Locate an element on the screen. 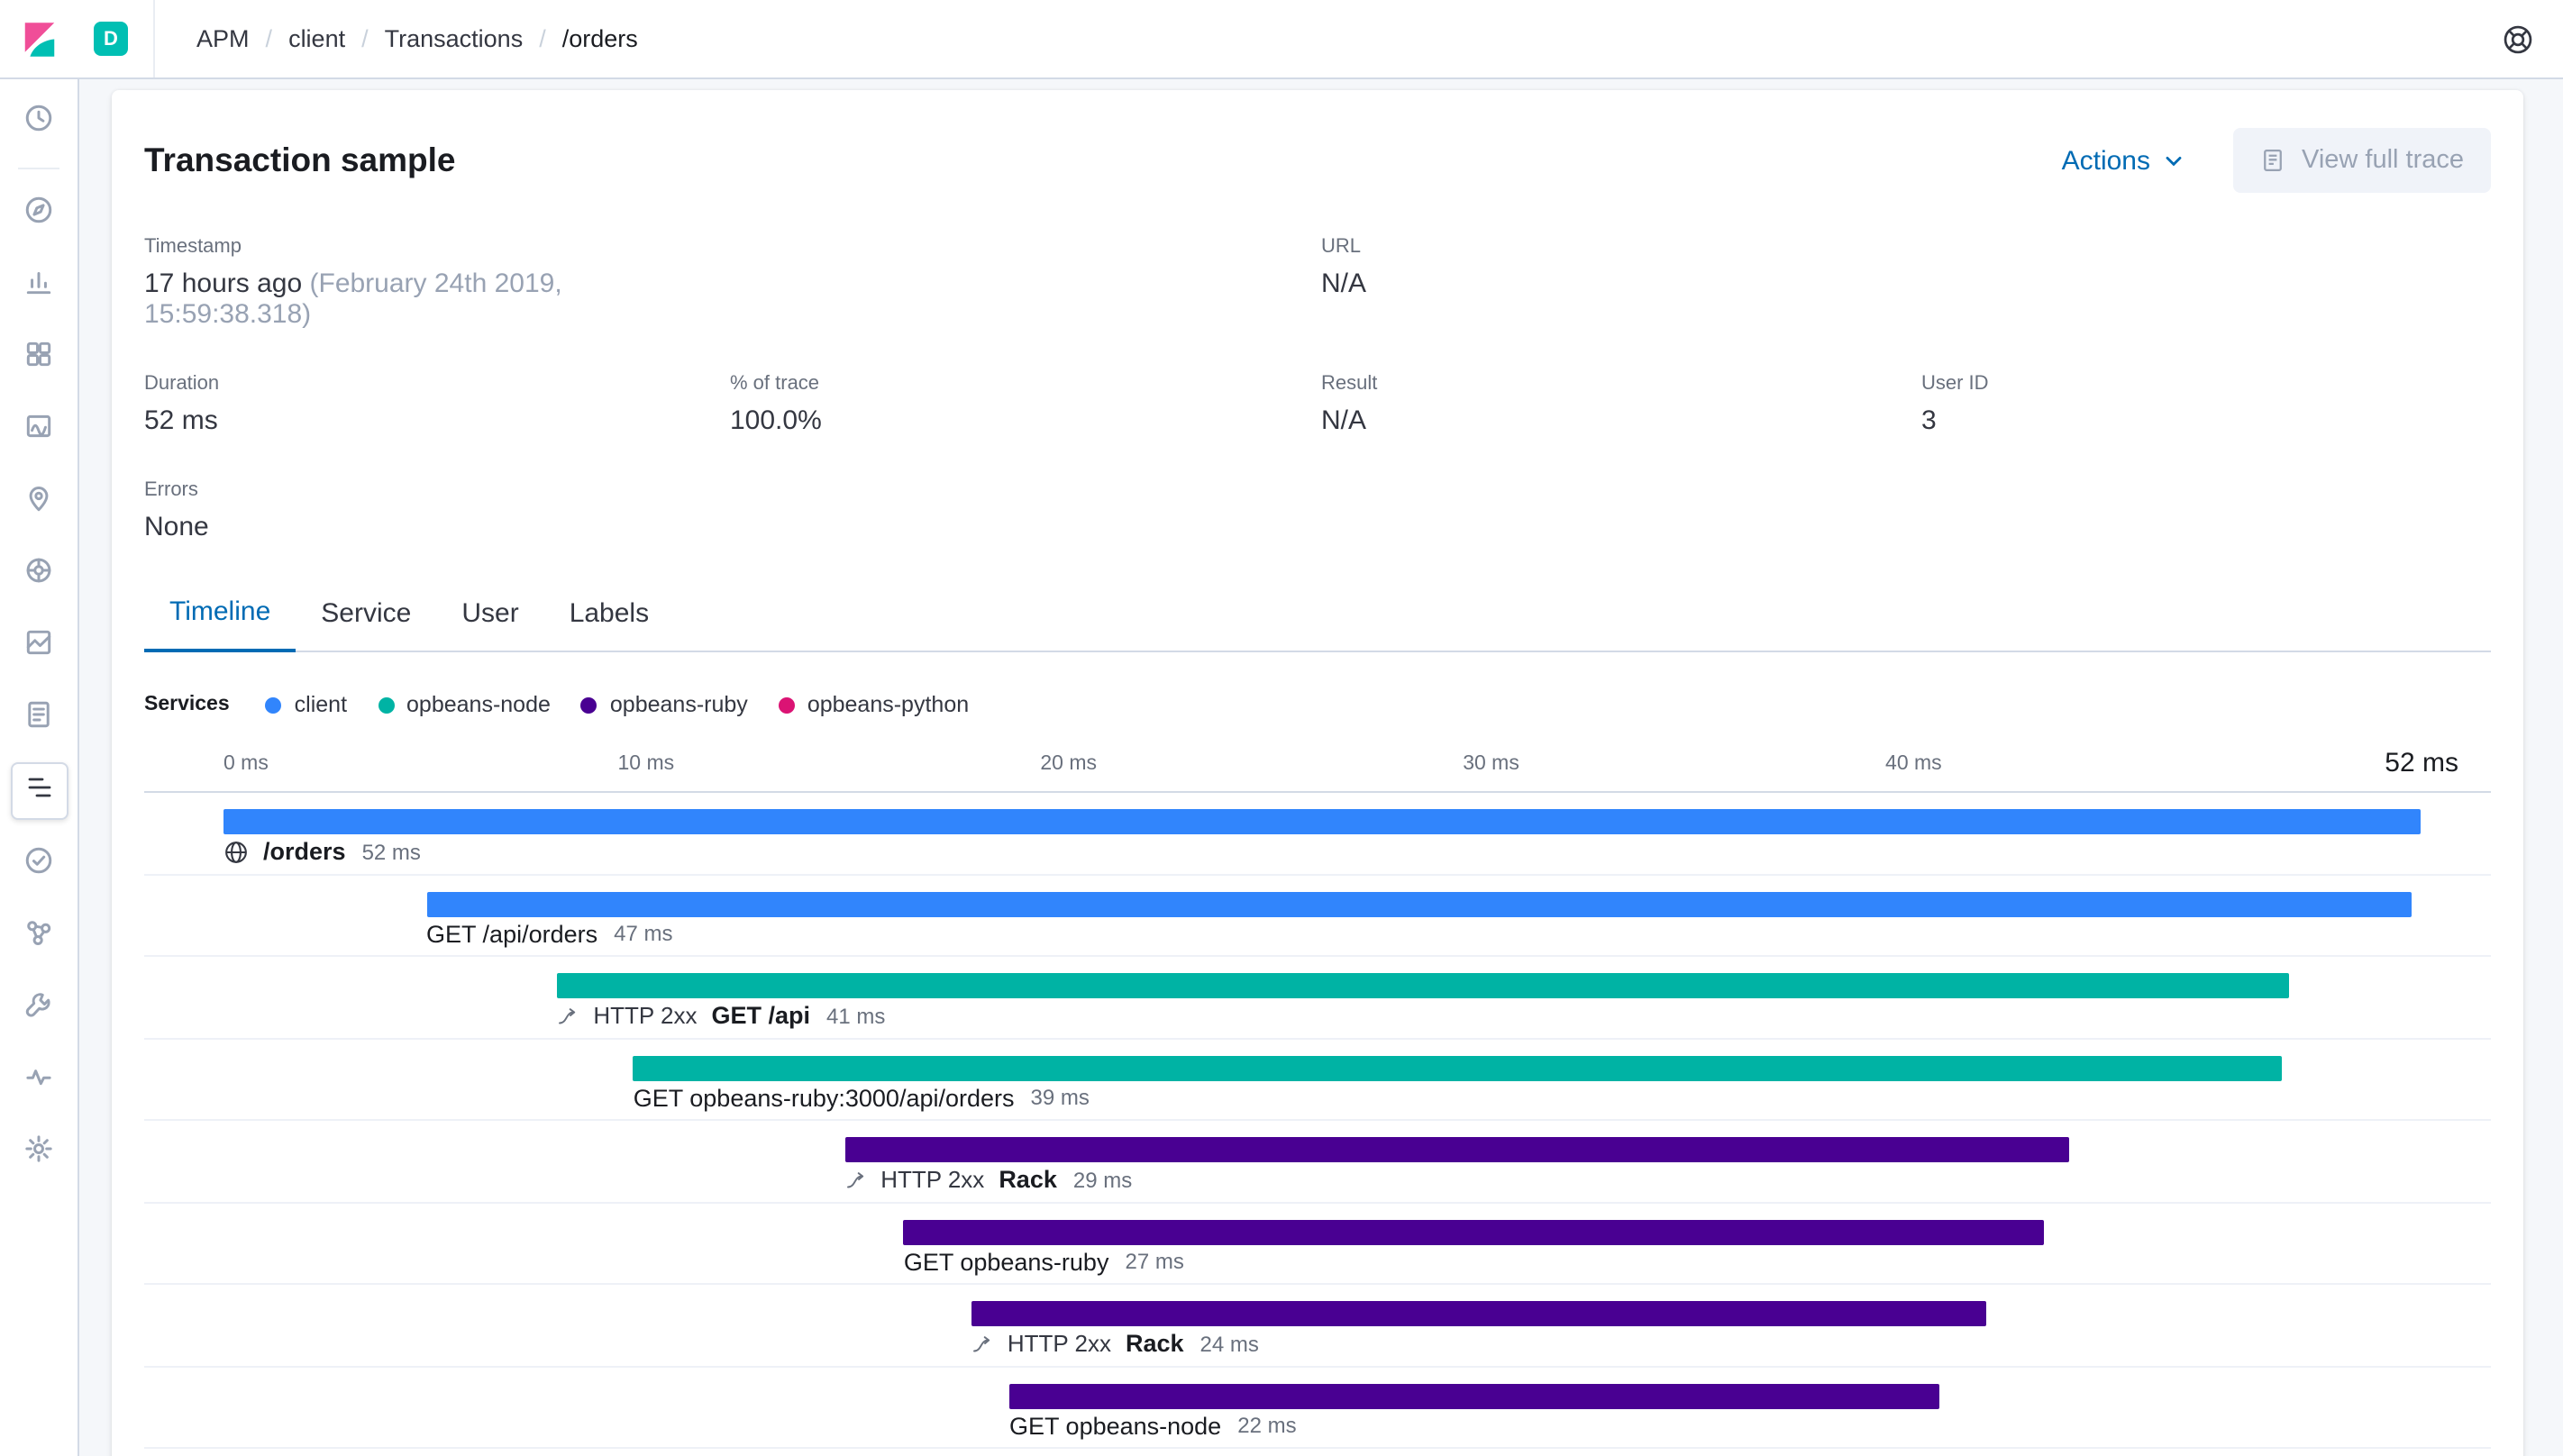 The width and height of the screenshot is (2563, 1456). top-bar: D APM / client / Transactions / /orders is located at coordinates (1281, 39).